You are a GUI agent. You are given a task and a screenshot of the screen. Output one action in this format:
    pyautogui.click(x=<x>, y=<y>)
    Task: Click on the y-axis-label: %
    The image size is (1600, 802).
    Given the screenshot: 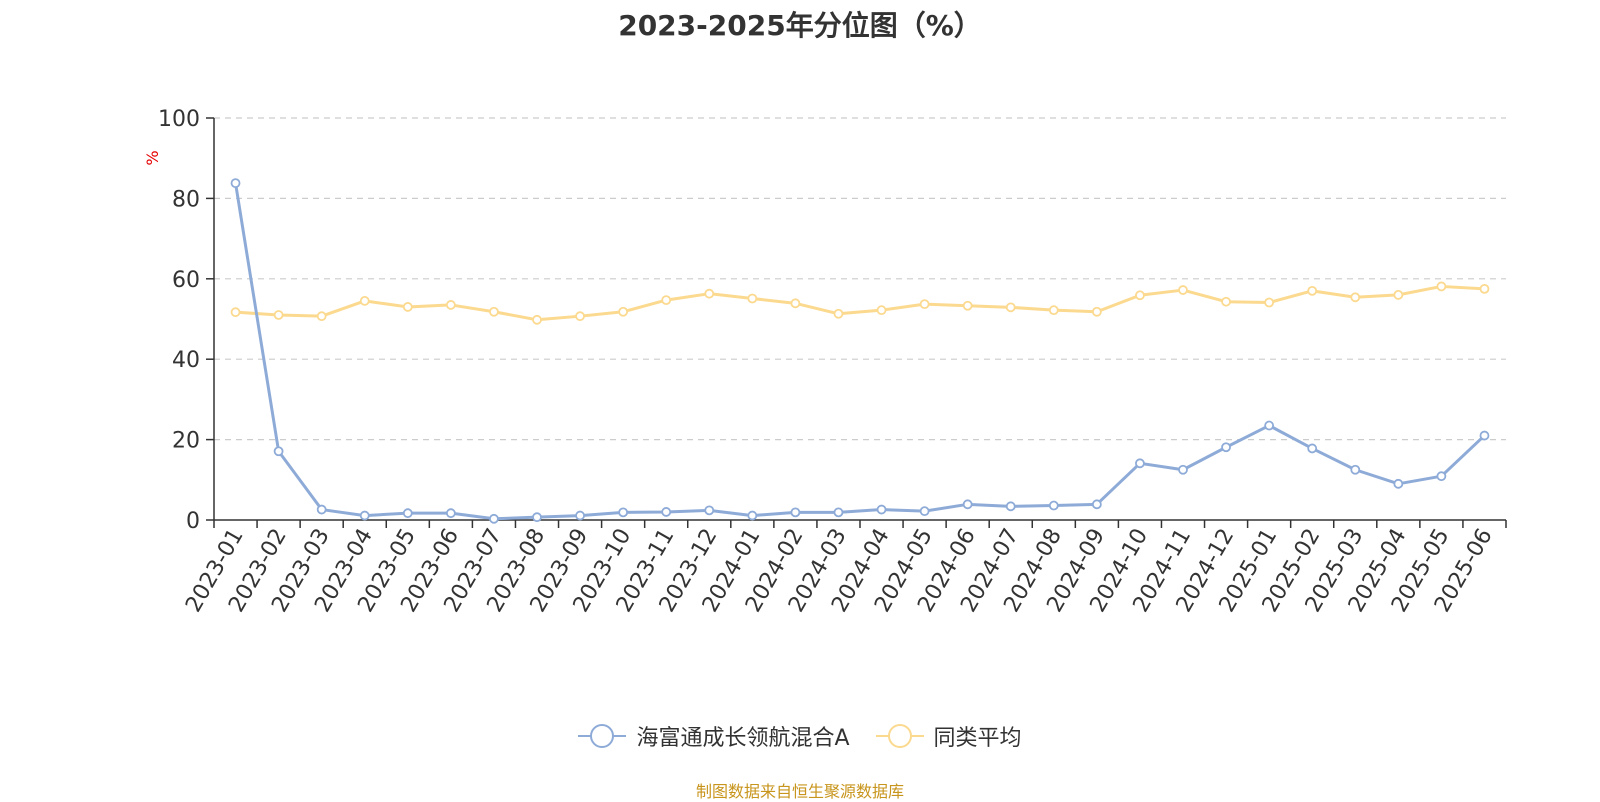 What is the action you would take?
    pyautogui.click(x=152, y=157)
    